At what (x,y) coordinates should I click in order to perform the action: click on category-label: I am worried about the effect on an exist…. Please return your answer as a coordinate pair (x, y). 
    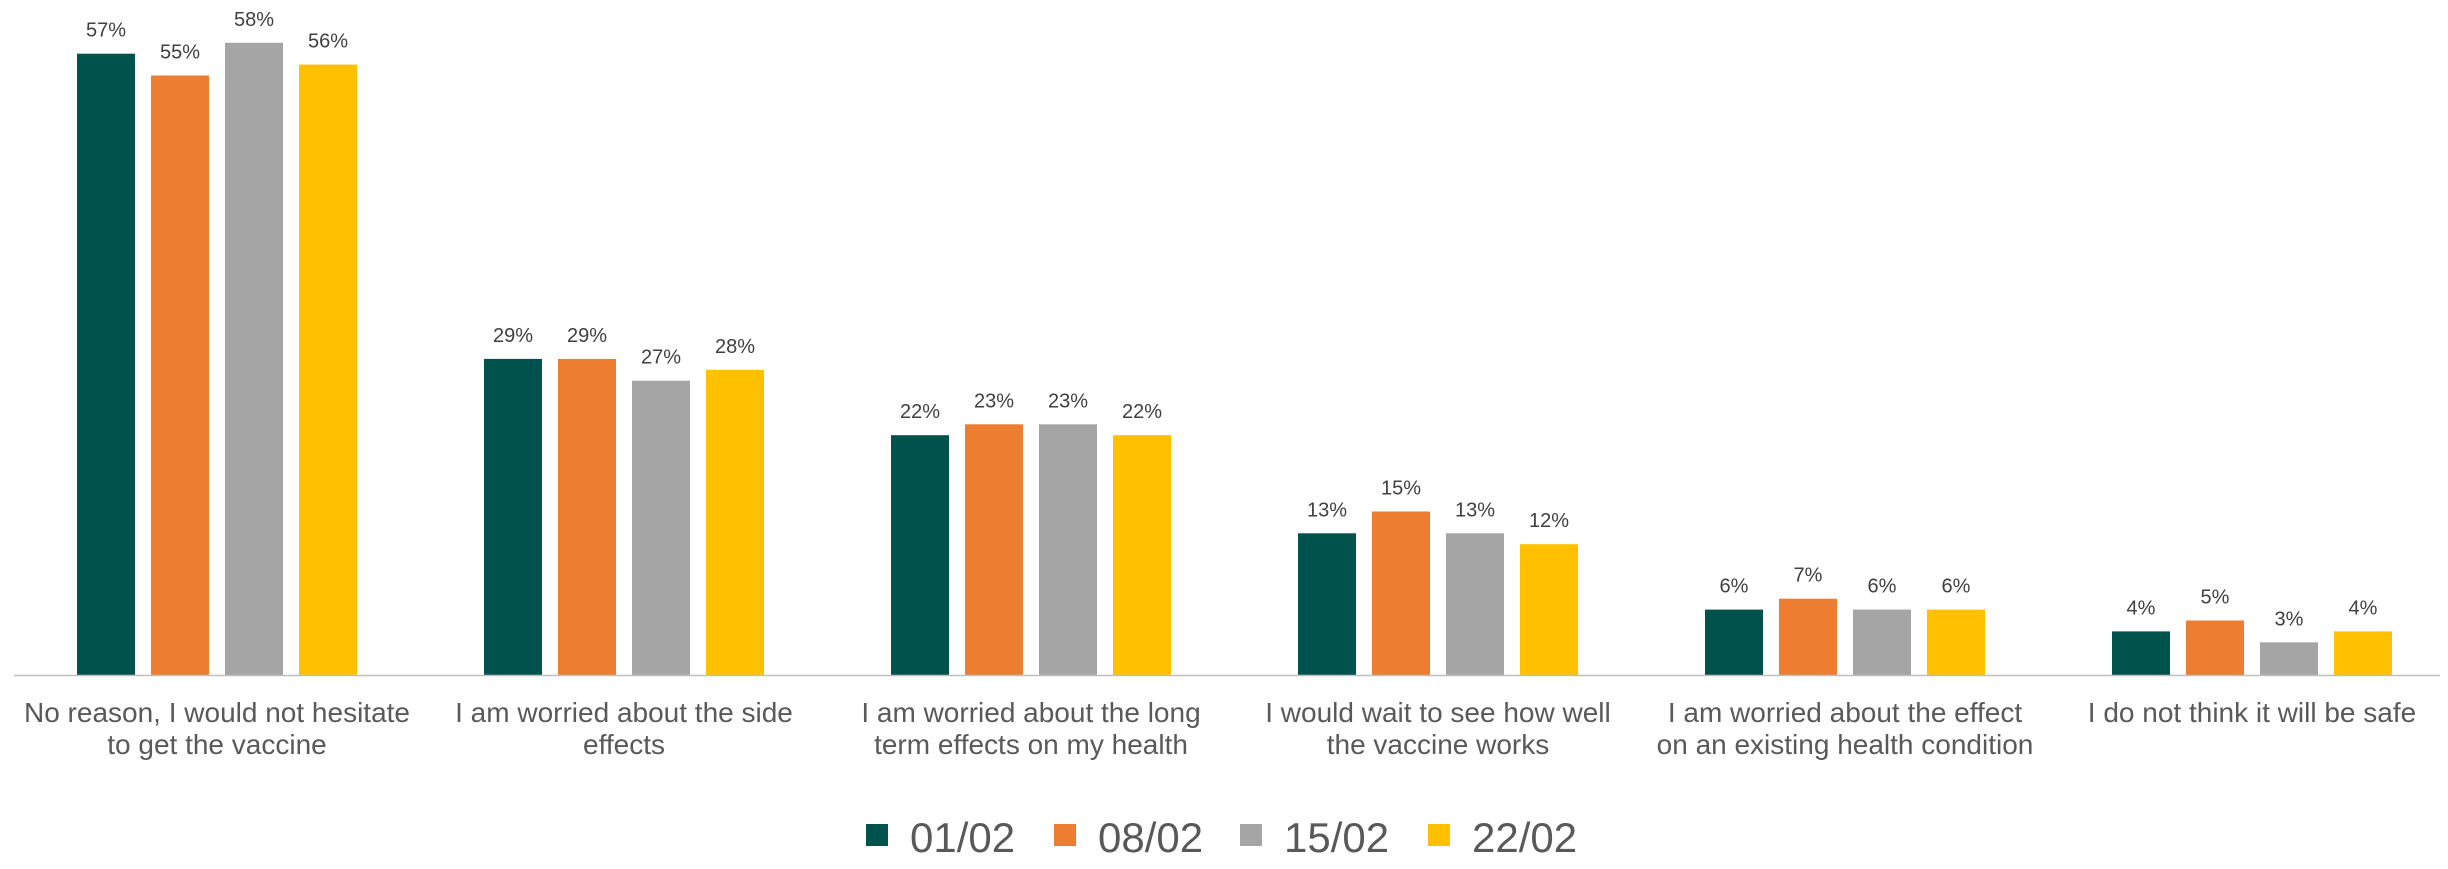
    Looking at the image, I should click on (1845, 728).